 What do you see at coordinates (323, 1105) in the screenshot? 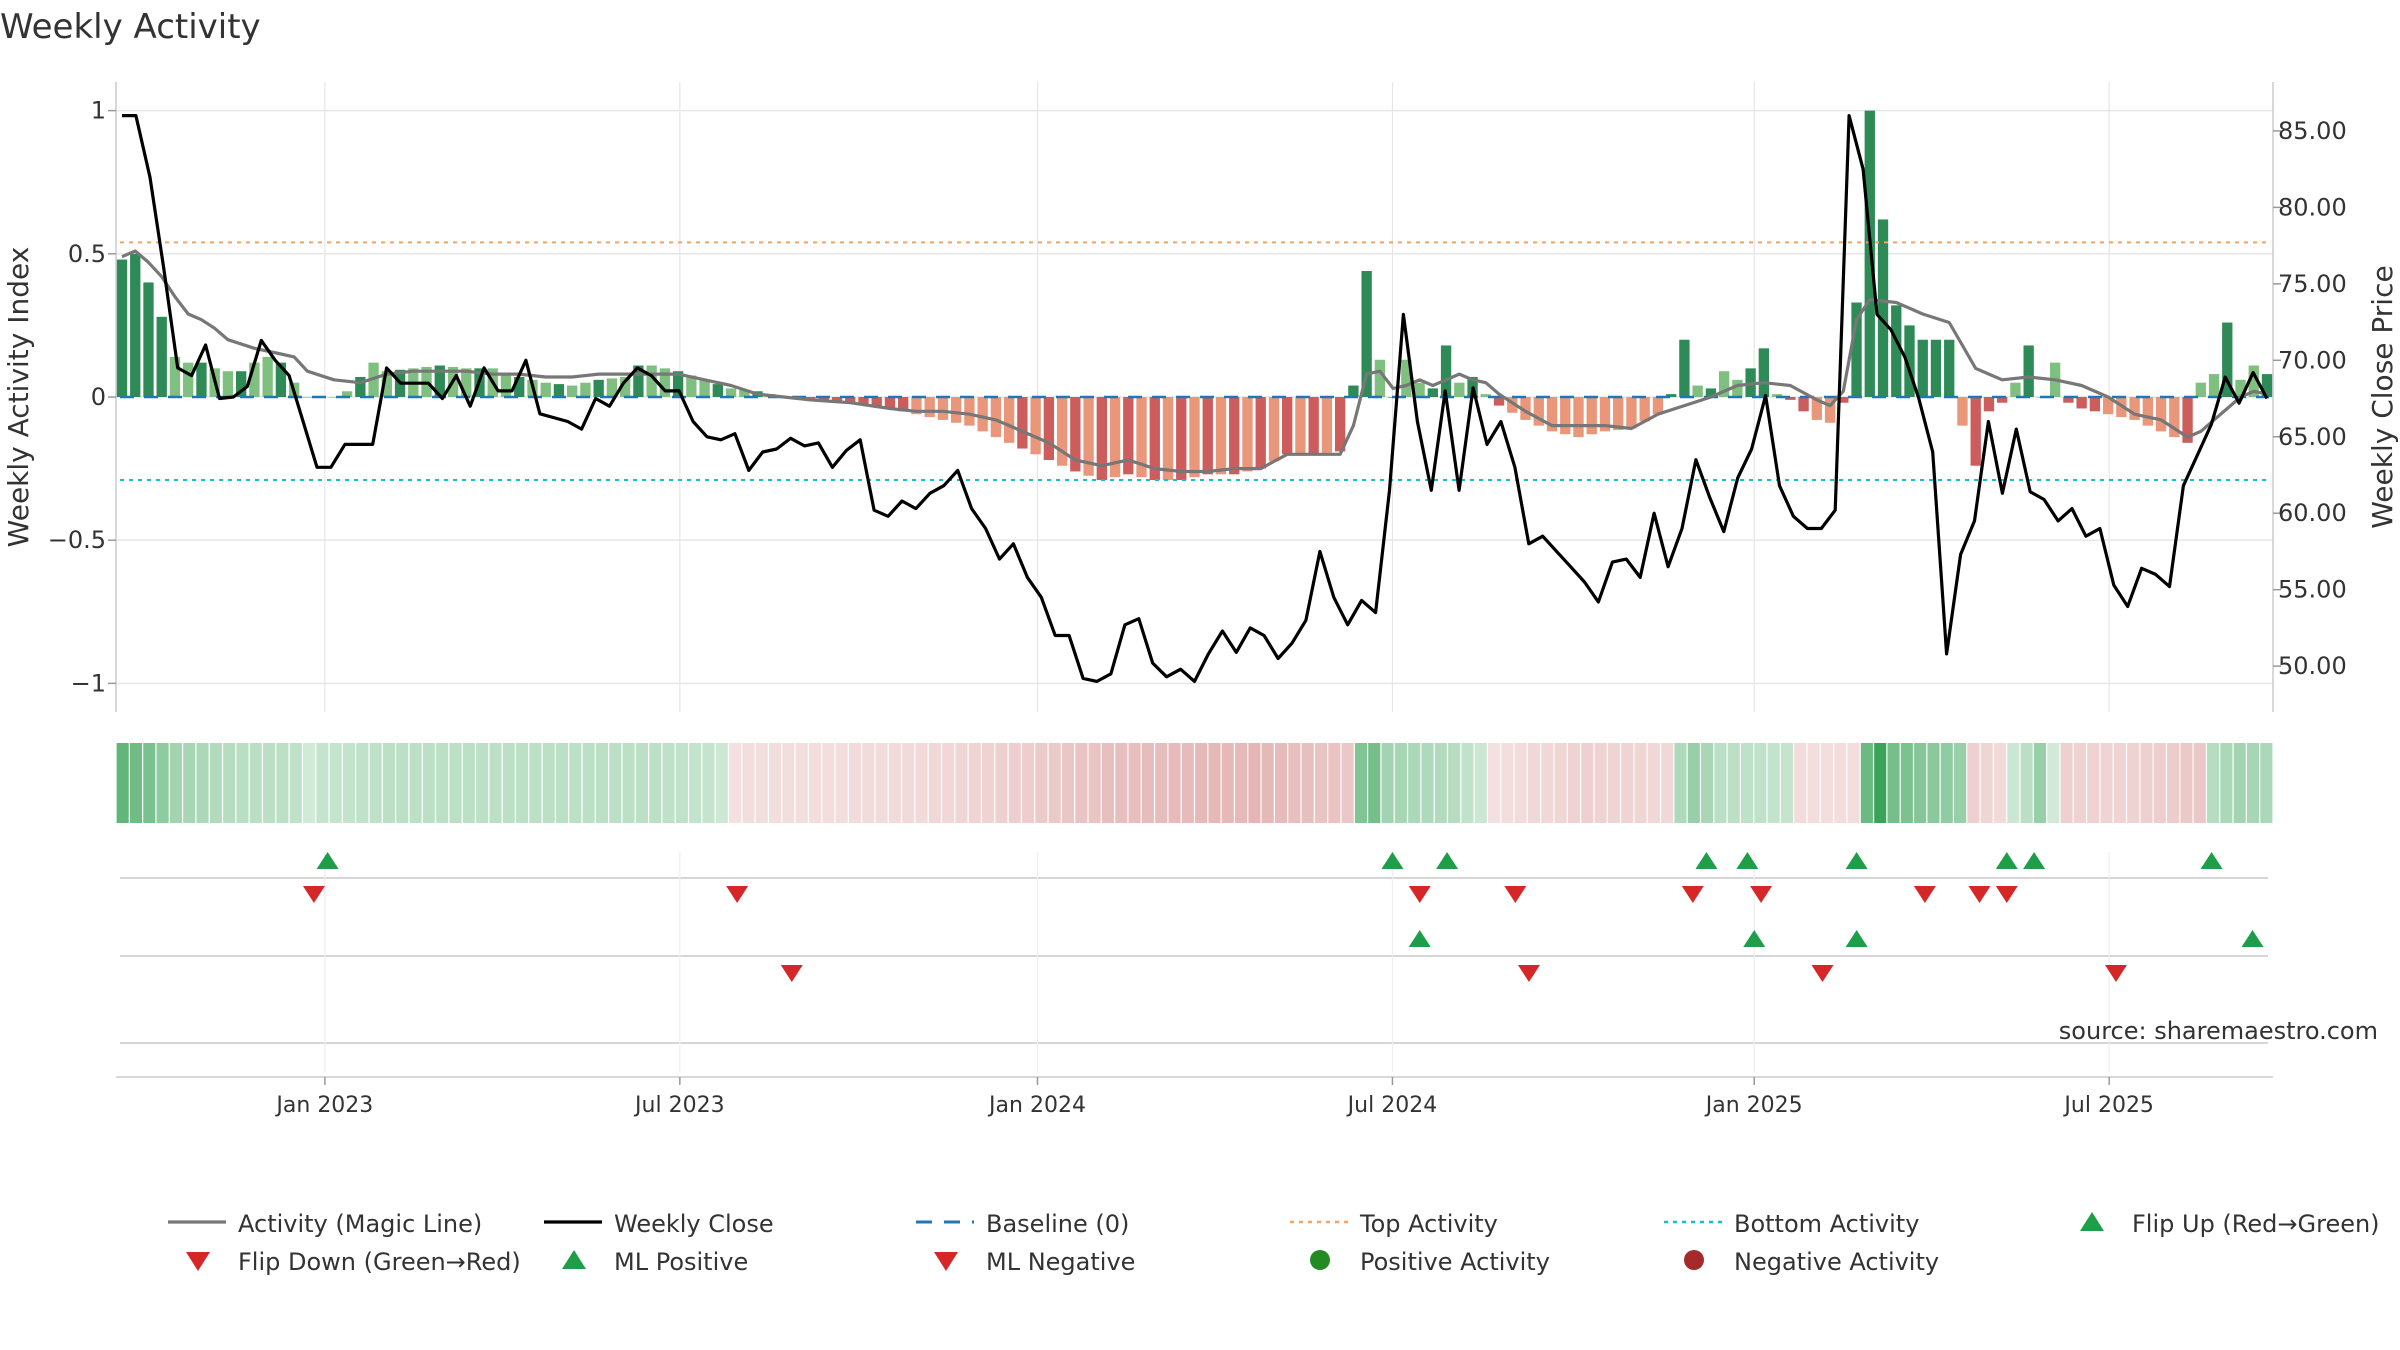
I see `x-tick-label: Jan 2023` at bounding box center [323, 1105].